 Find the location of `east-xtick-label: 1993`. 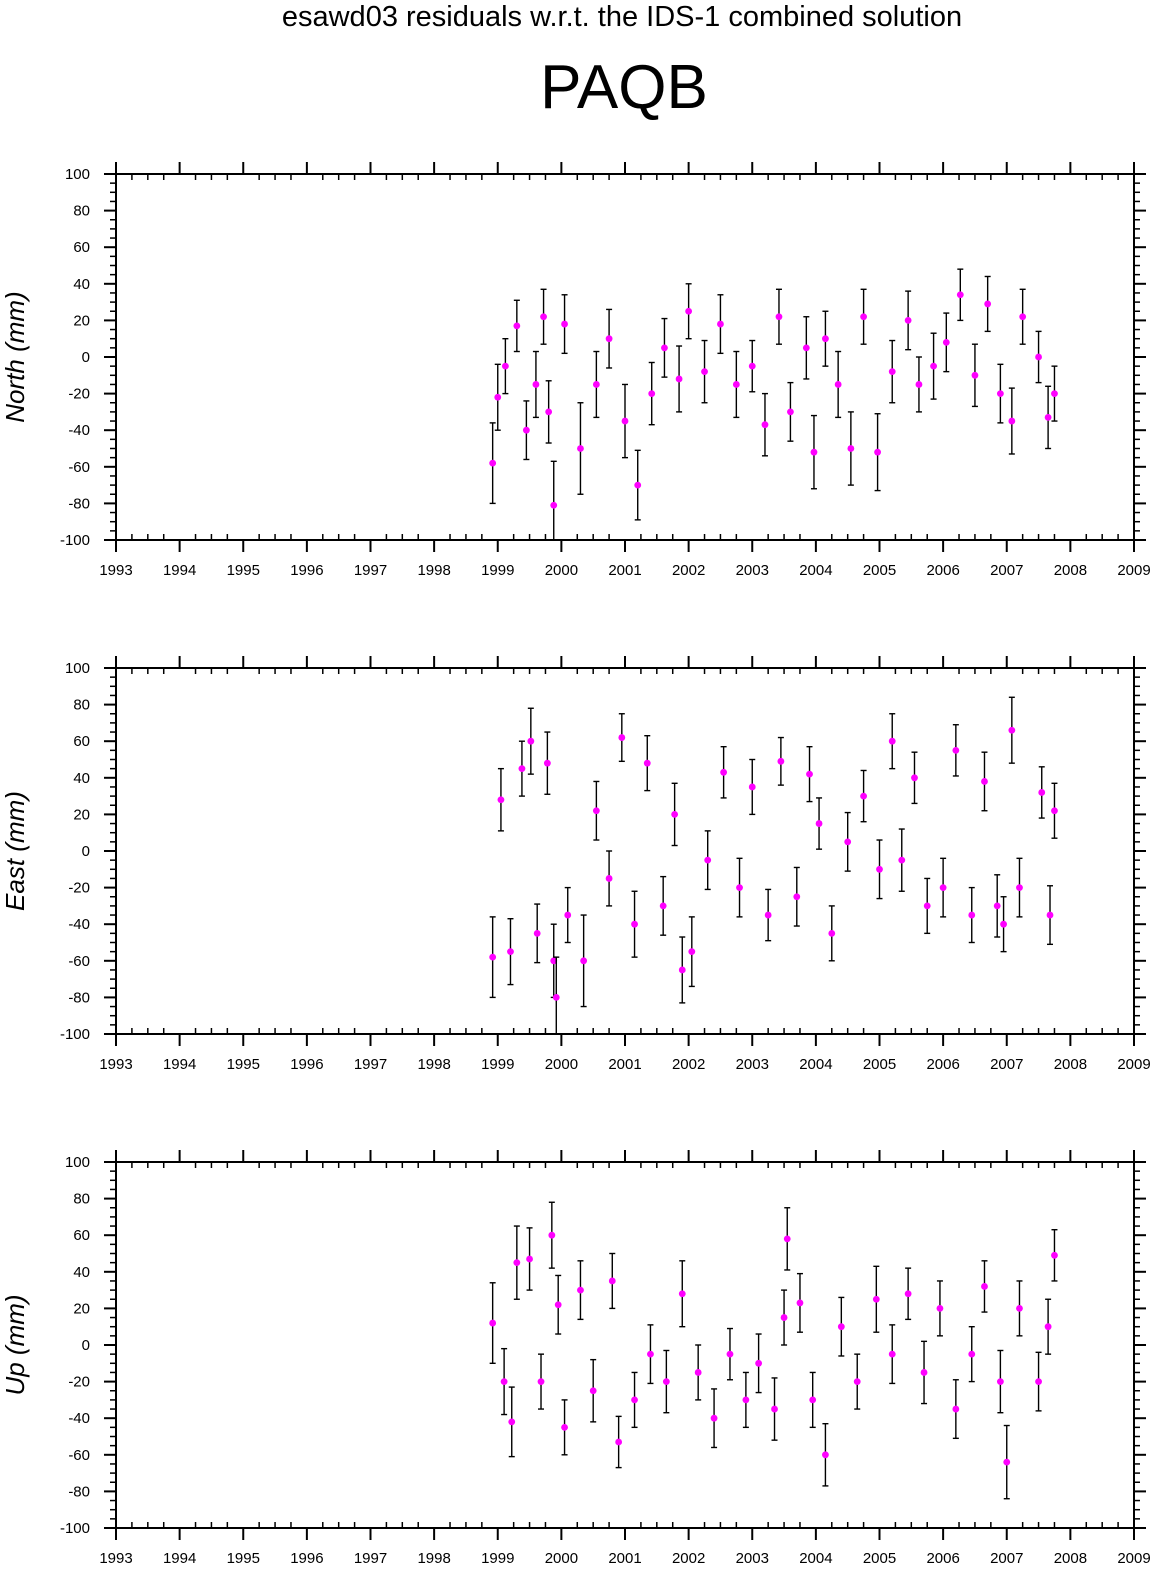

east-xtick-label: 1993 is located at coordinates (115, 1064).